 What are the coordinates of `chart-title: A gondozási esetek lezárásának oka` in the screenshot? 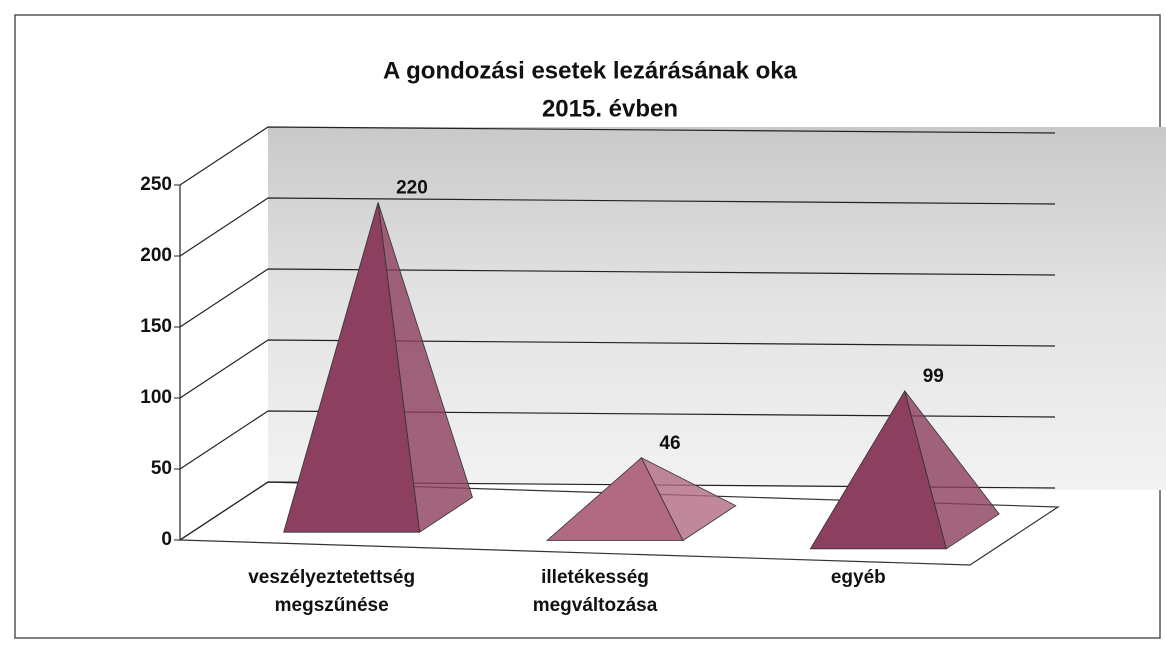 It's located at (590, 70).